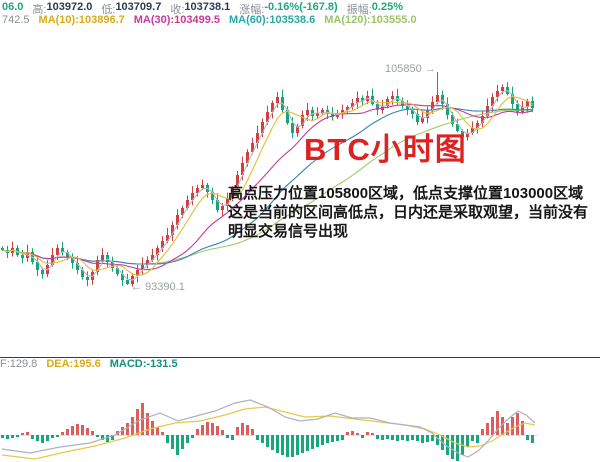 The image size is (600, 462). Describe the element at coordinates (207, 7) in the screenshot. I see `close-value: 103738.1` at that location.